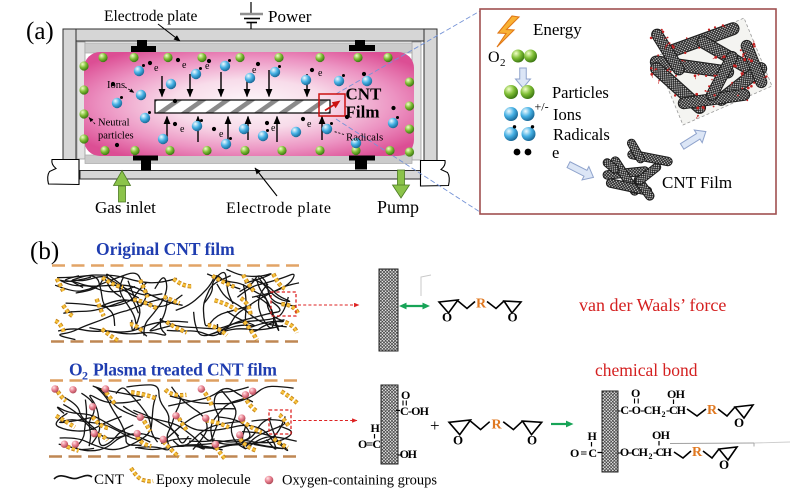 The image size is (791, 492). Describe the element at coordinates (290, 16) in the screenshot. I see `svg-text: Power` at that location.